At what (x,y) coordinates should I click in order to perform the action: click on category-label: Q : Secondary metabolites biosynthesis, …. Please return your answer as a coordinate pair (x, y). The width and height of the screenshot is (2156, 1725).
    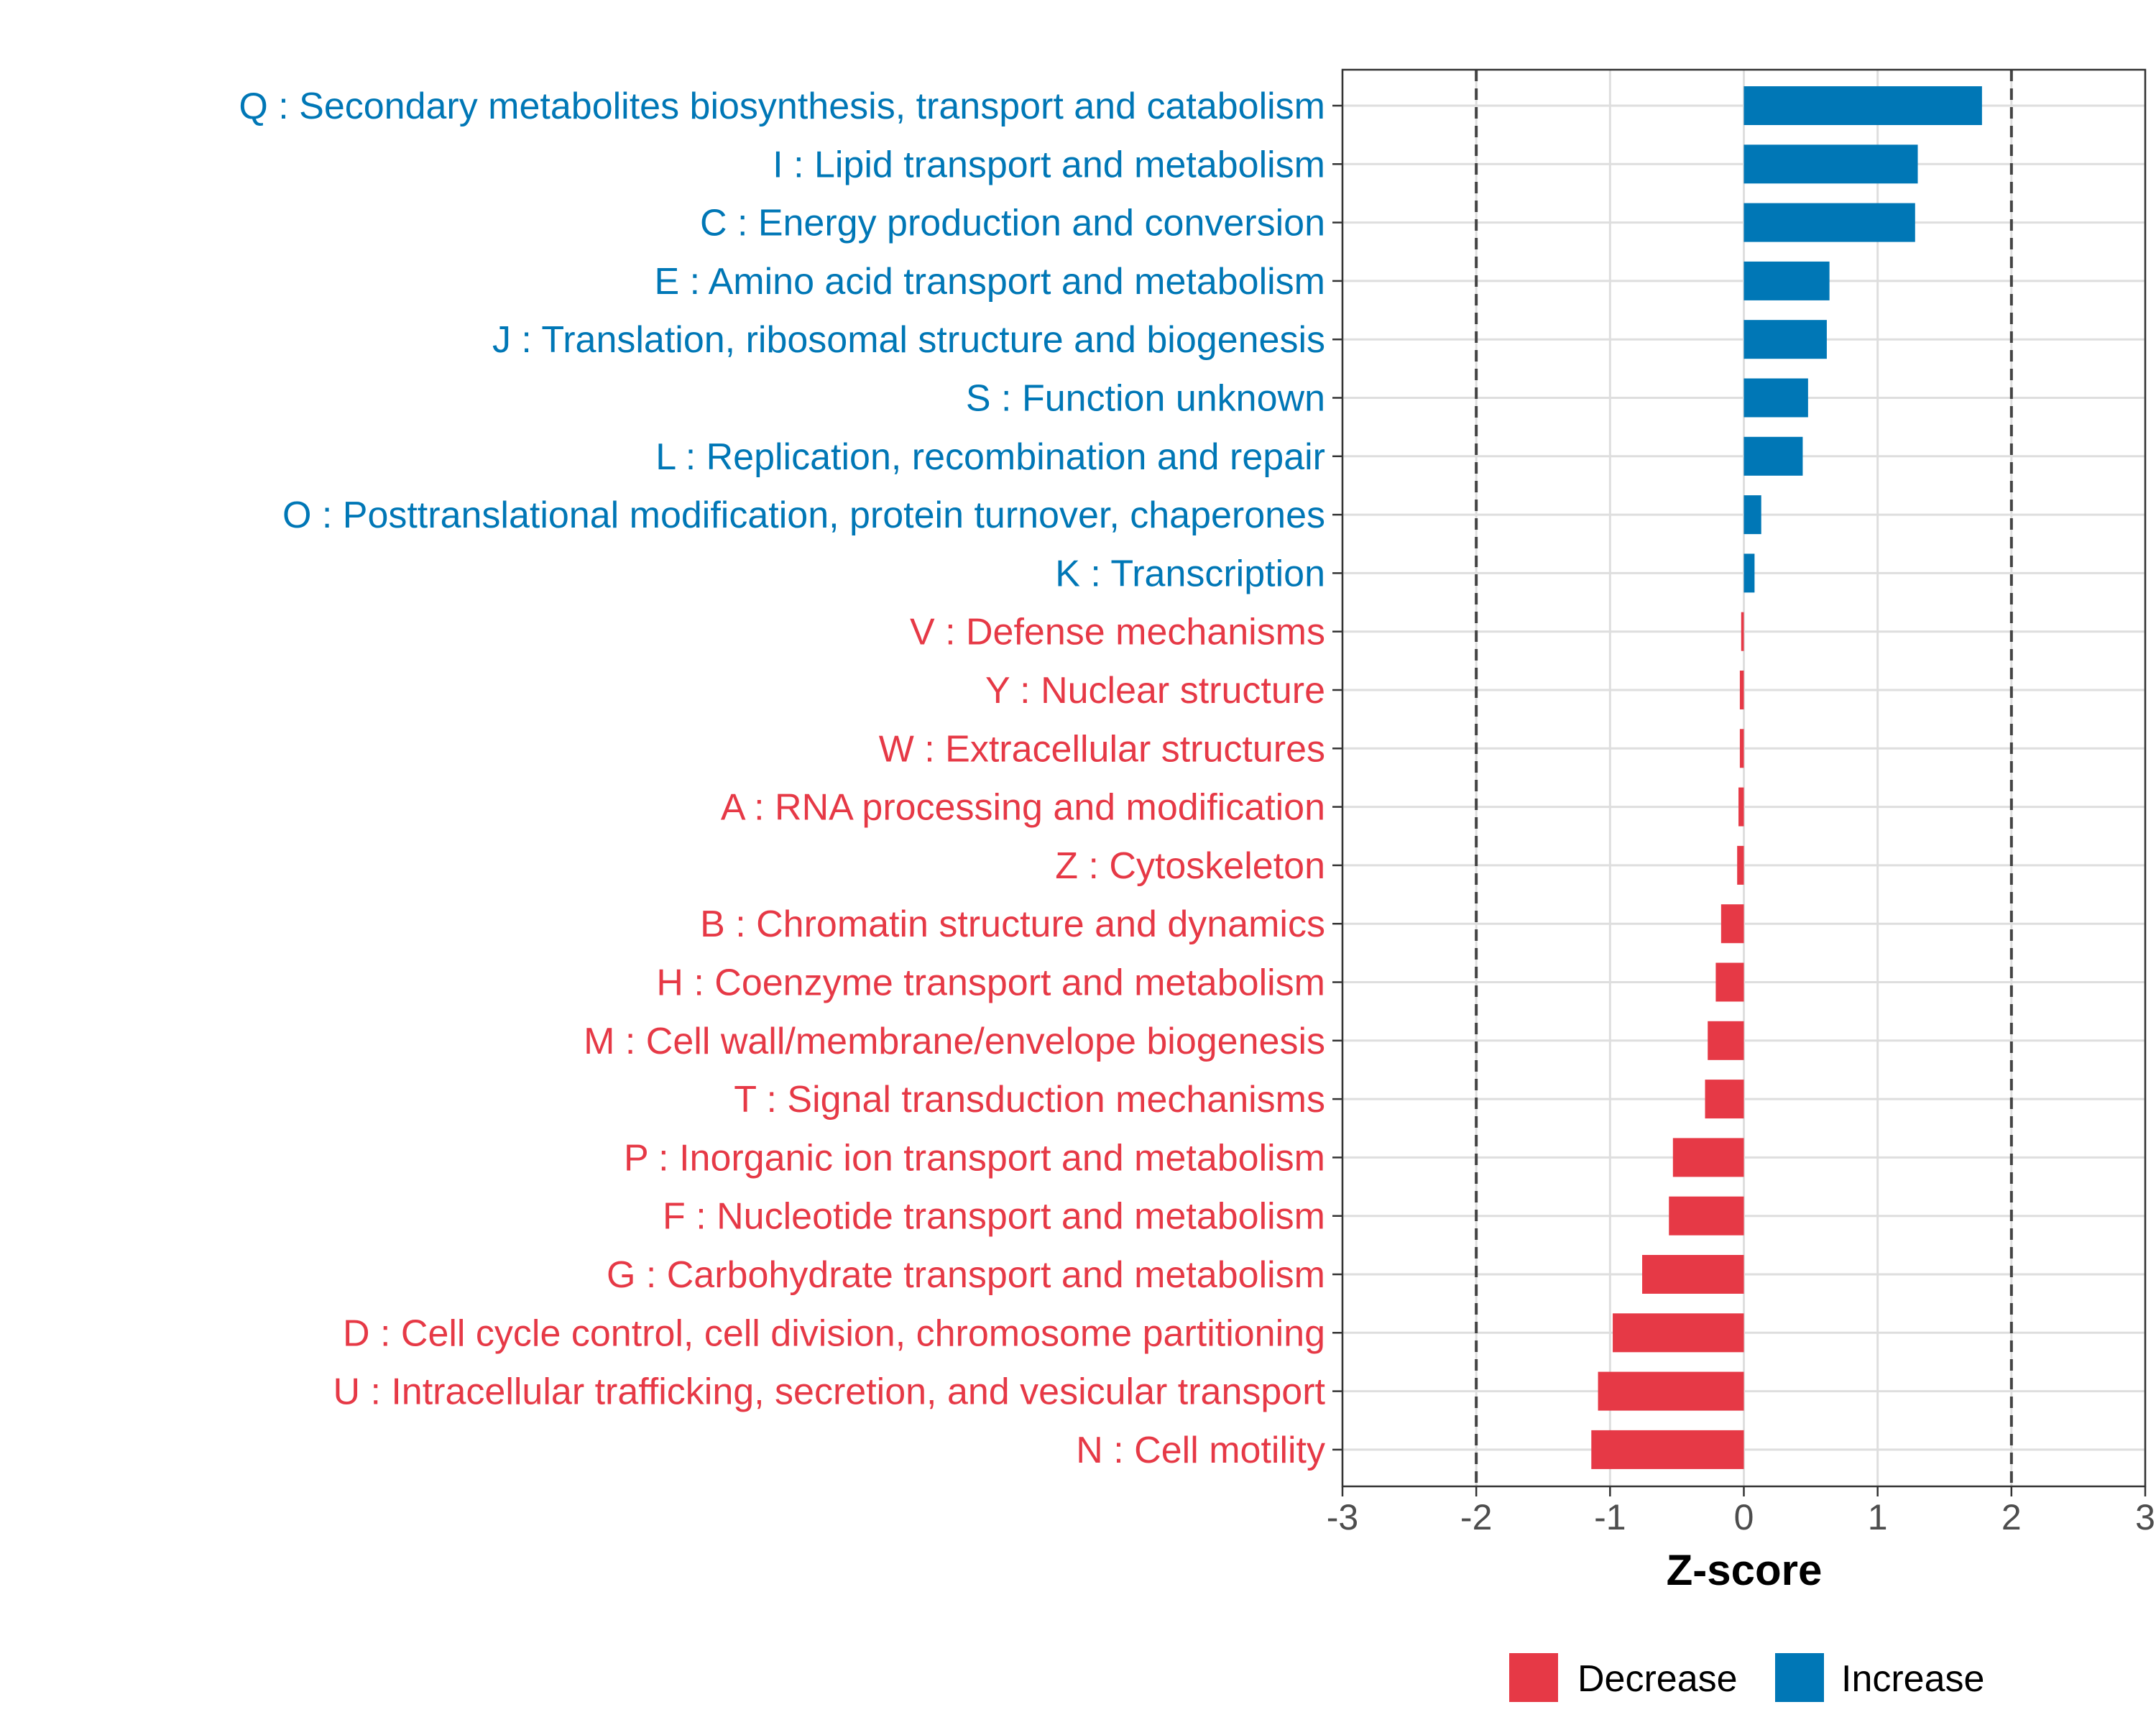
    Looking at the image, I should click on (782, 106).